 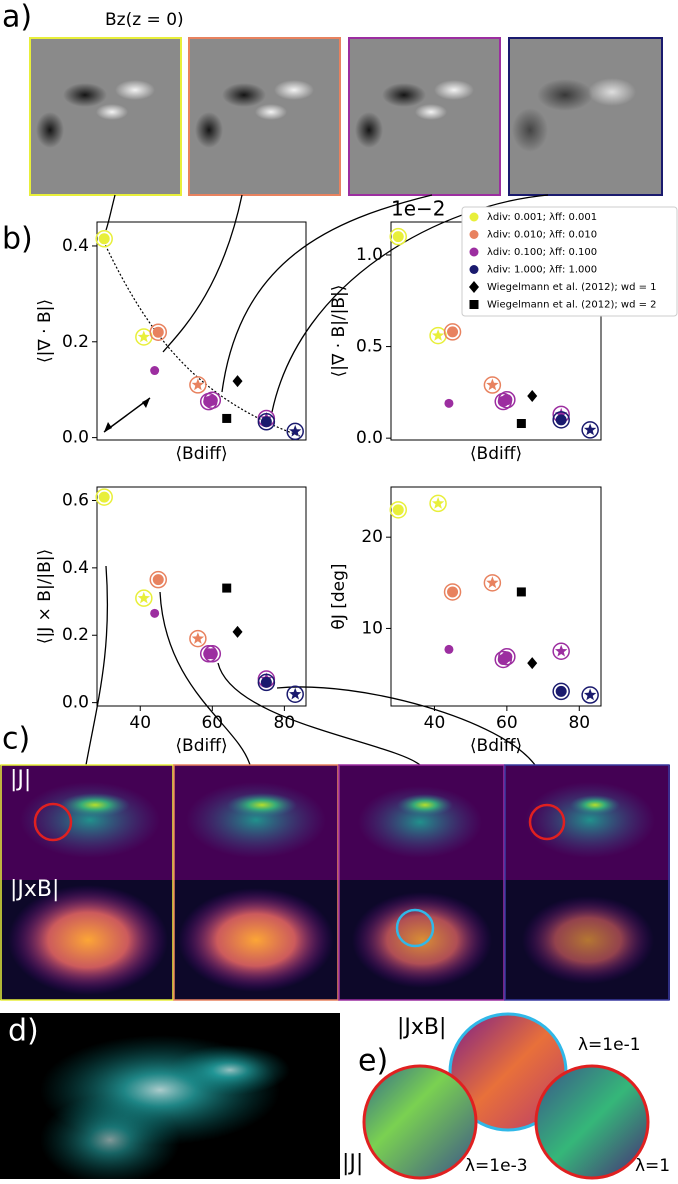 What do you see at coordinates (170, 1096) in the screenshot?
I see `euv-image: d)` at bounding box center [170, 1096].